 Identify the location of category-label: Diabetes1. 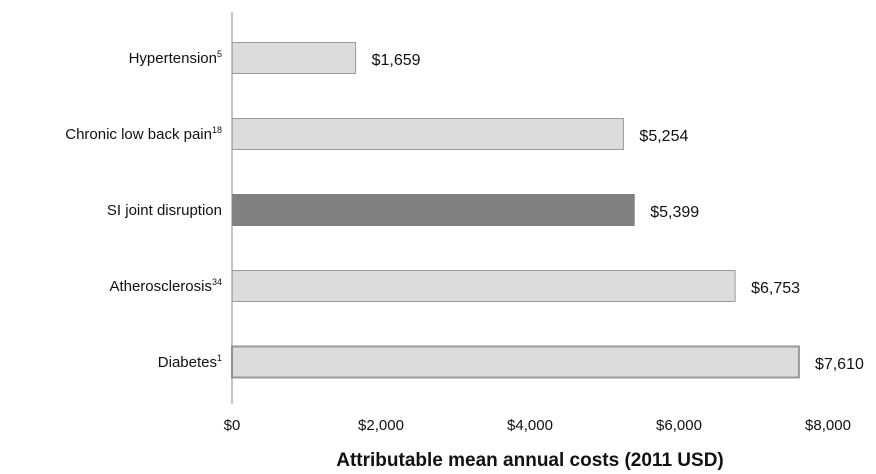
(190, 362).